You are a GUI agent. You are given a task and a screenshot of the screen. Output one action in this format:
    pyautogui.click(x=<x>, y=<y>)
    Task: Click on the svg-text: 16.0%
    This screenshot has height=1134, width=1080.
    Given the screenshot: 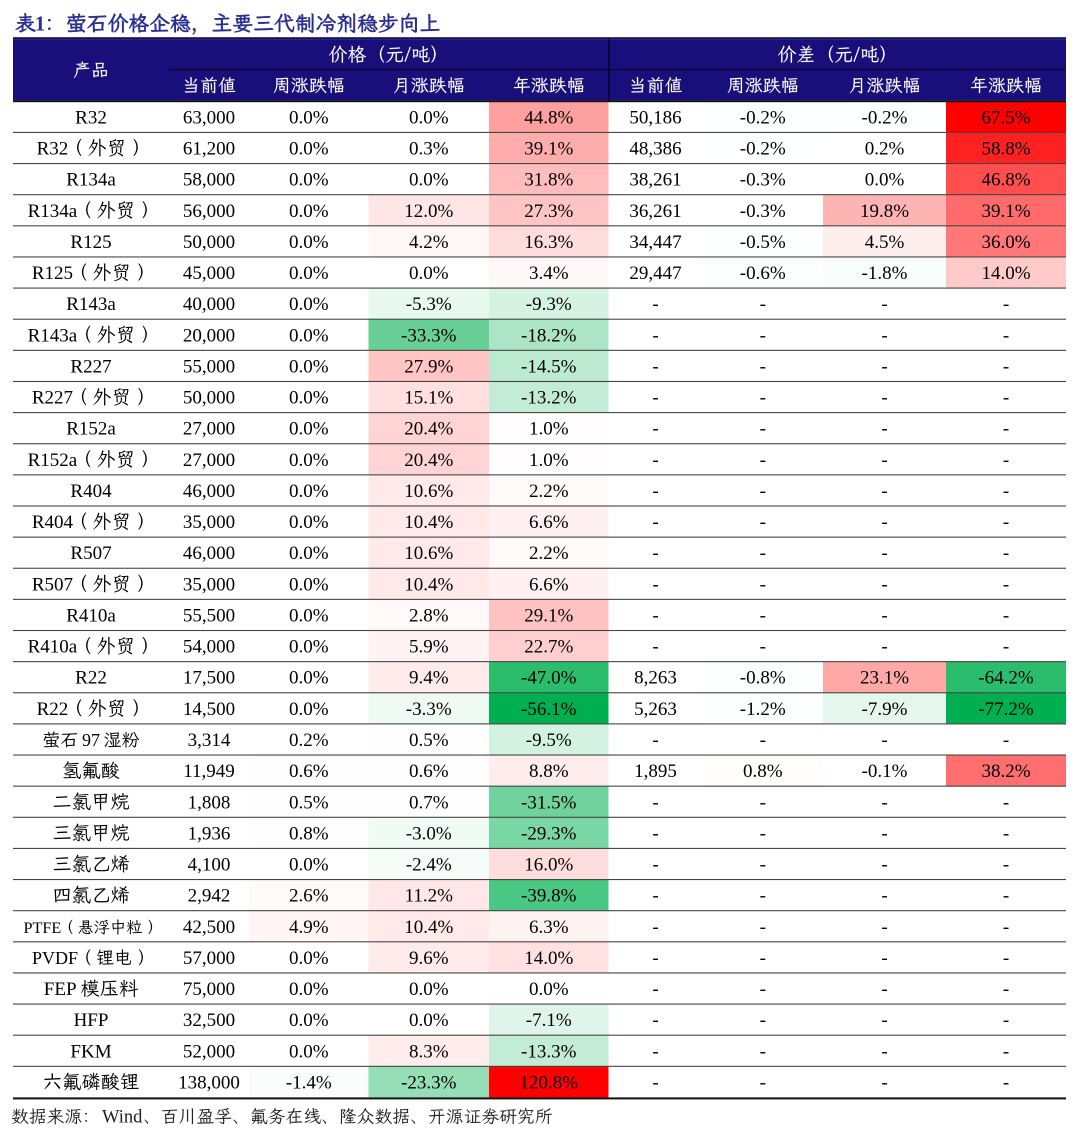 What is the action you would take?
    pyautogui.click(x=548, y=865)
    